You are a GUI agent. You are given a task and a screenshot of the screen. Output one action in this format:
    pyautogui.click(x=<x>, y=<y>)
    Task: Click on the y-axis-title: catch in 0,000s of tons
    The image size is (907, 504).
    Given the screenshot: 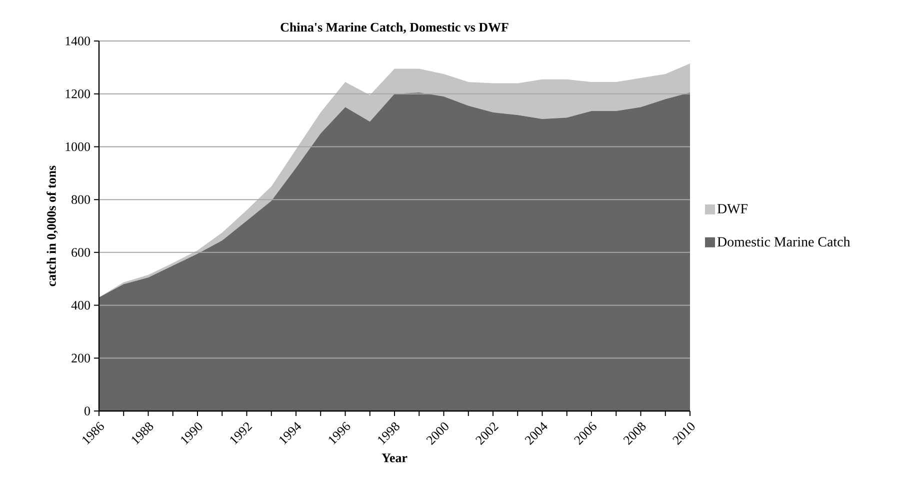 What is the action you would take?
    pyautogui.click(x=52, y=226)
    